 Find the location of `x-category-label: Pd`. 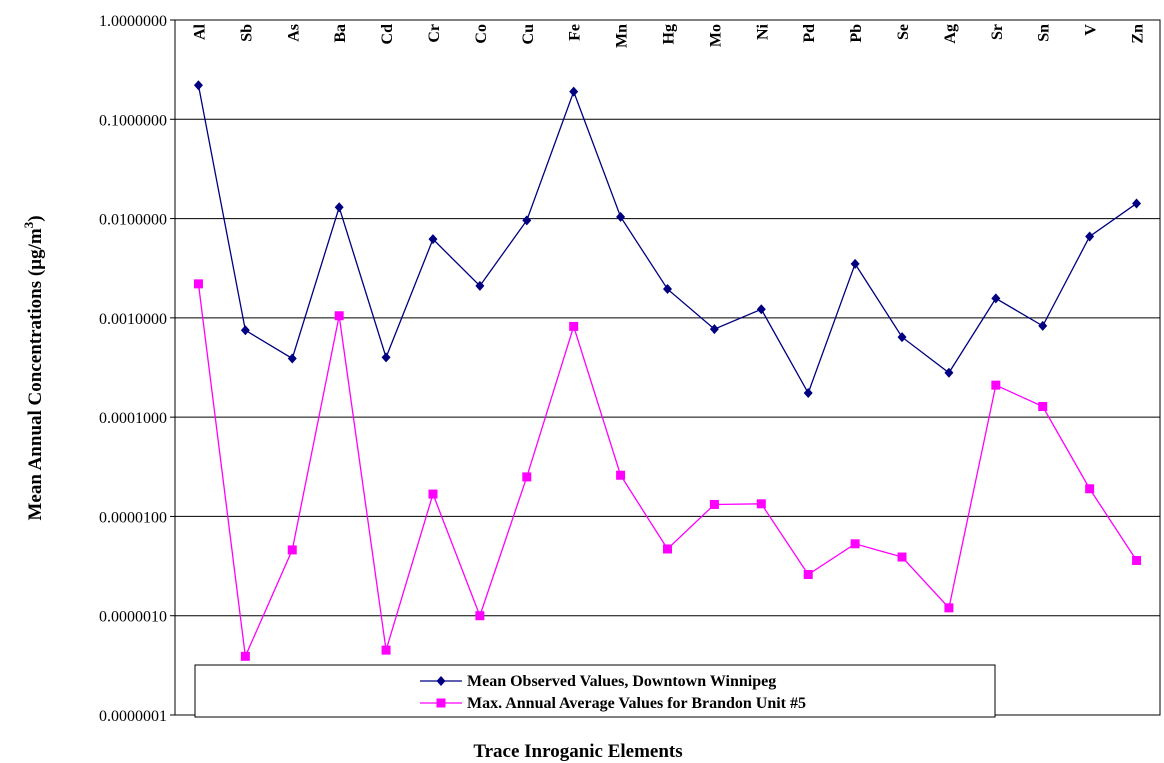

x-category-label: Pd is located at coordinates (809, 33).